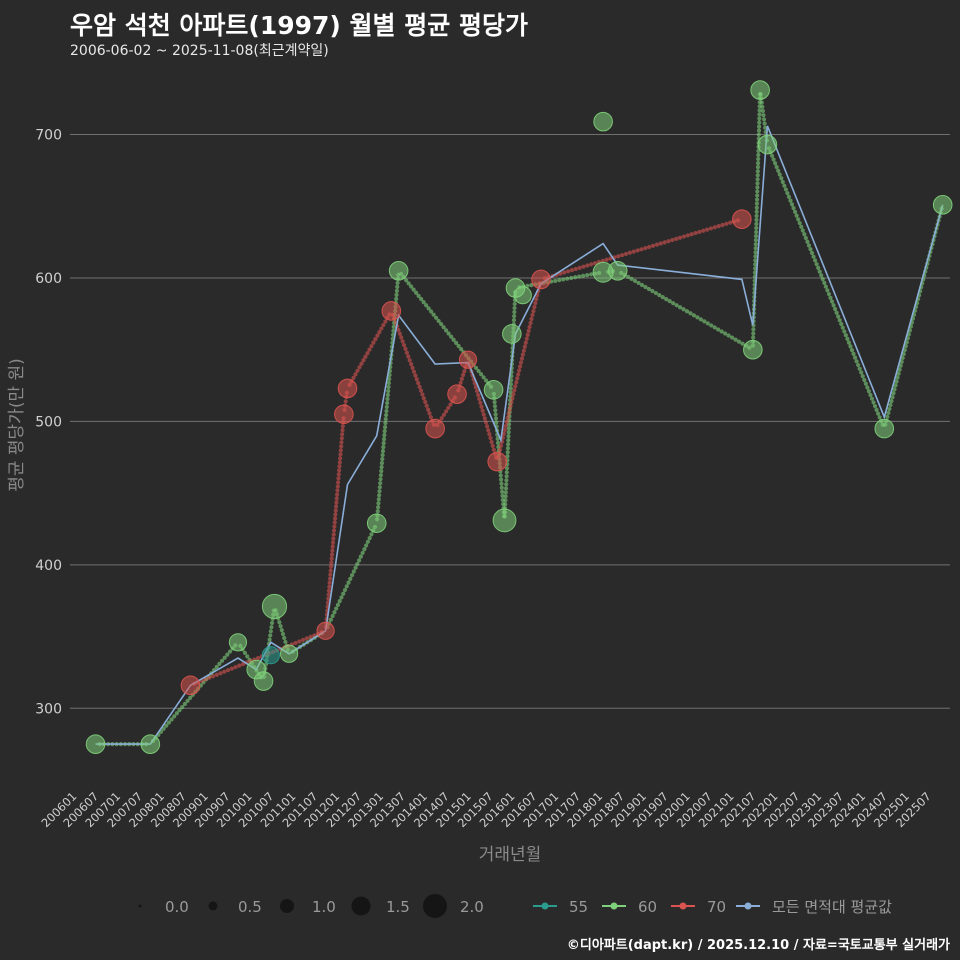  Describe the element at coordinates (716, 907) in the screenshot. I see `legend-label-70: 70` at that location.